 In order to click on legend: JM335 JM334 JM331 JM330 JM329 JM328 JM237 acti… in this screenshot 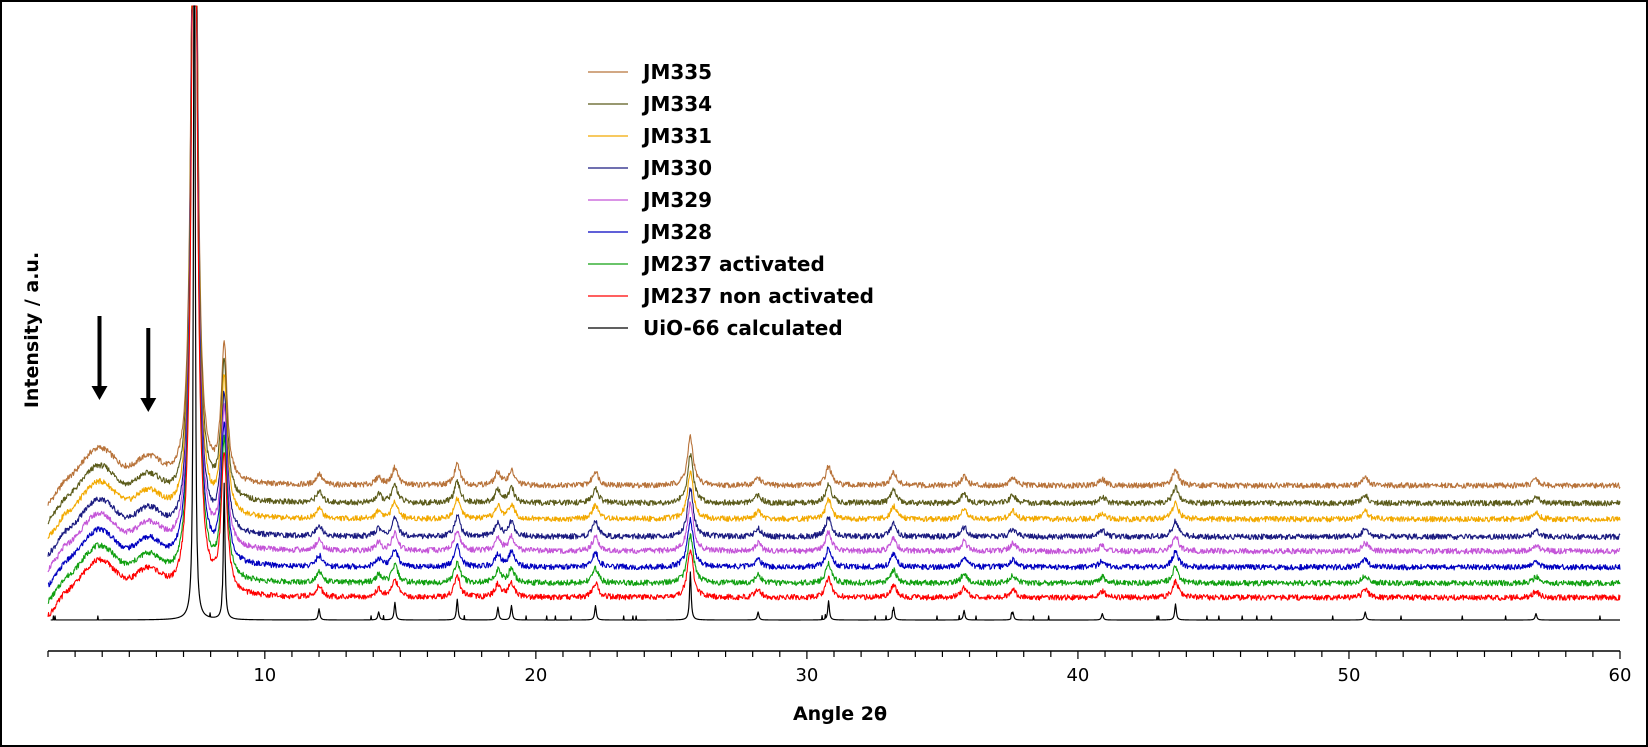, I will do `click(731, 200)`.